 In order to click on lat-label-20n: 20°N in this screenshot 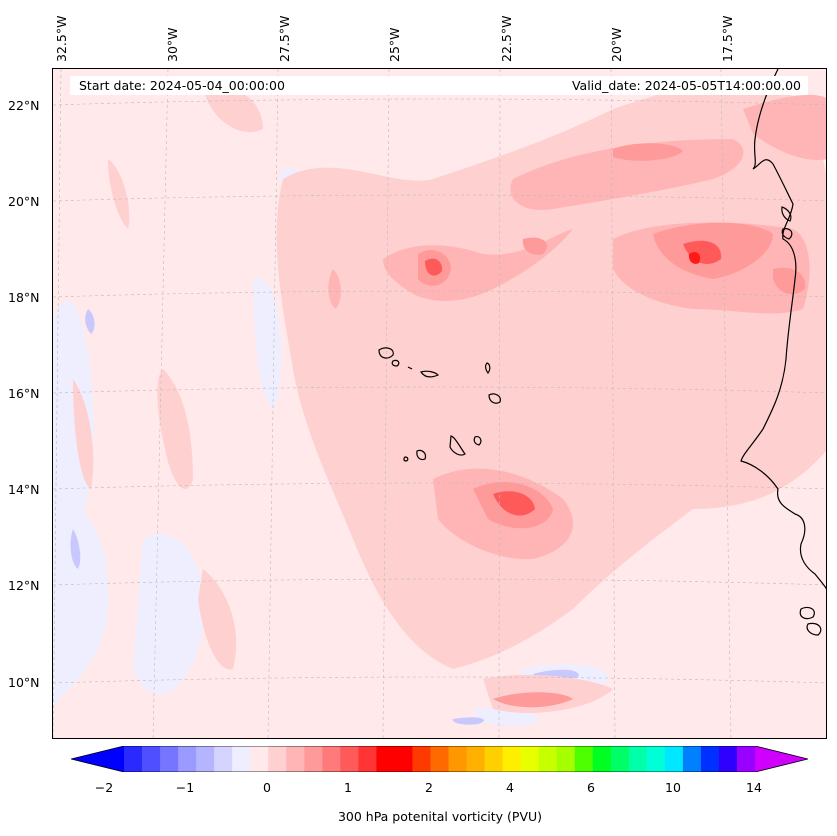, I will do `click(24, 201)`.